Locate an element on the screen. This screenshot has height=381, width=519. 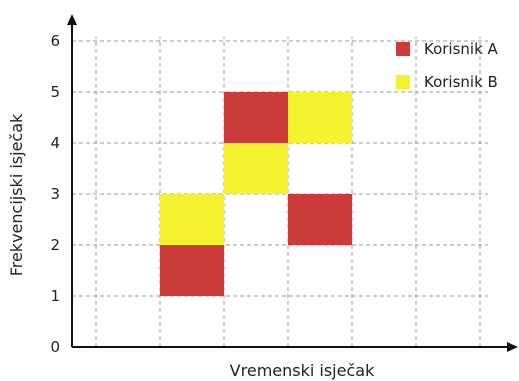
y-axis-arrow-icon is located at coordinates (72, 19).